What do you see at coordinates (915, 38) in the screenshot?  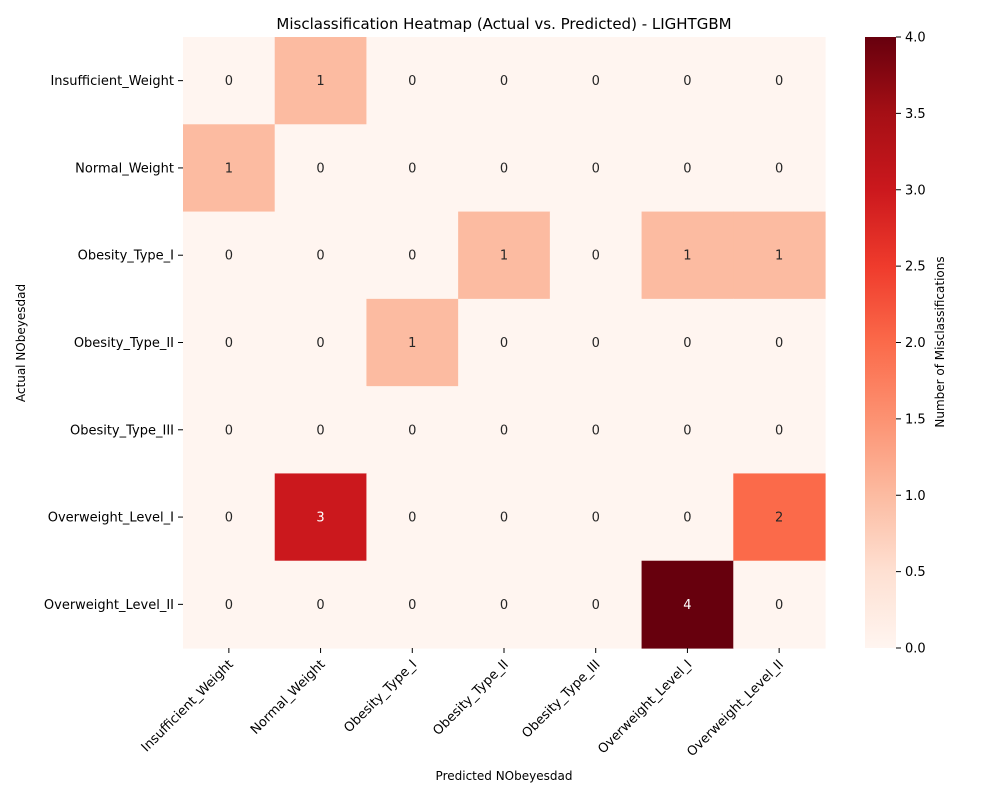 I see `colorbar-tick-label: 4.0` at bounding box center [915, 38].